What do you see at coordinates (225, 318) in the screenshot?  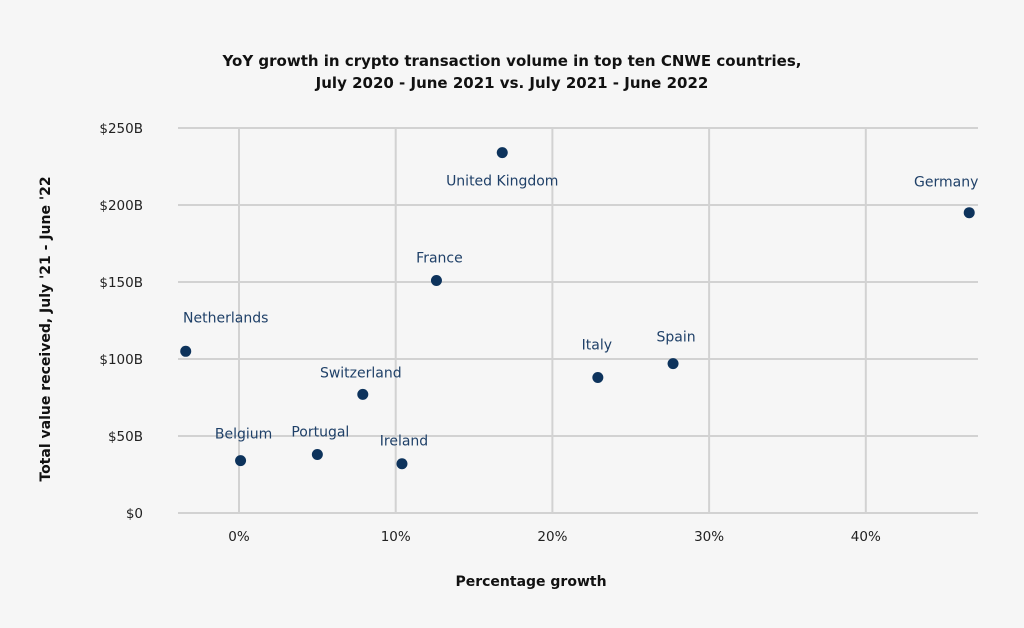 I see `data-point-label: Netherlands` at bounding box center [225, 318].